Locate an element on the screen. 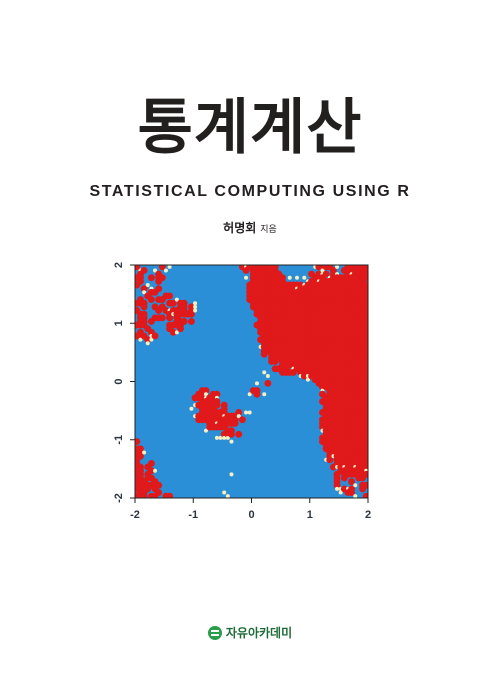  publisher-logo-icon is located at coordinates (214, 632).